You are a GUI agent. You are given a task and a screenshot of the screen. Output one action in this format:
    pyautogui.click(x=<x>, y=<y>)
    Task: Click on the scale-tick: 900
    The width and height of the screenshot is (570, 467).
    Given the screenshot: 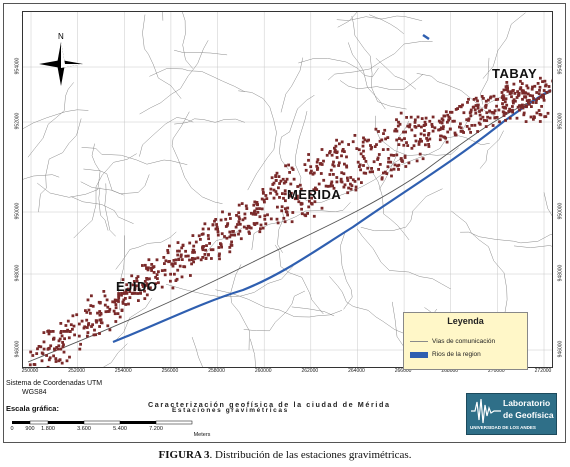 What is the action you would take?
    pyautogui.click(x=30, y=429)
    